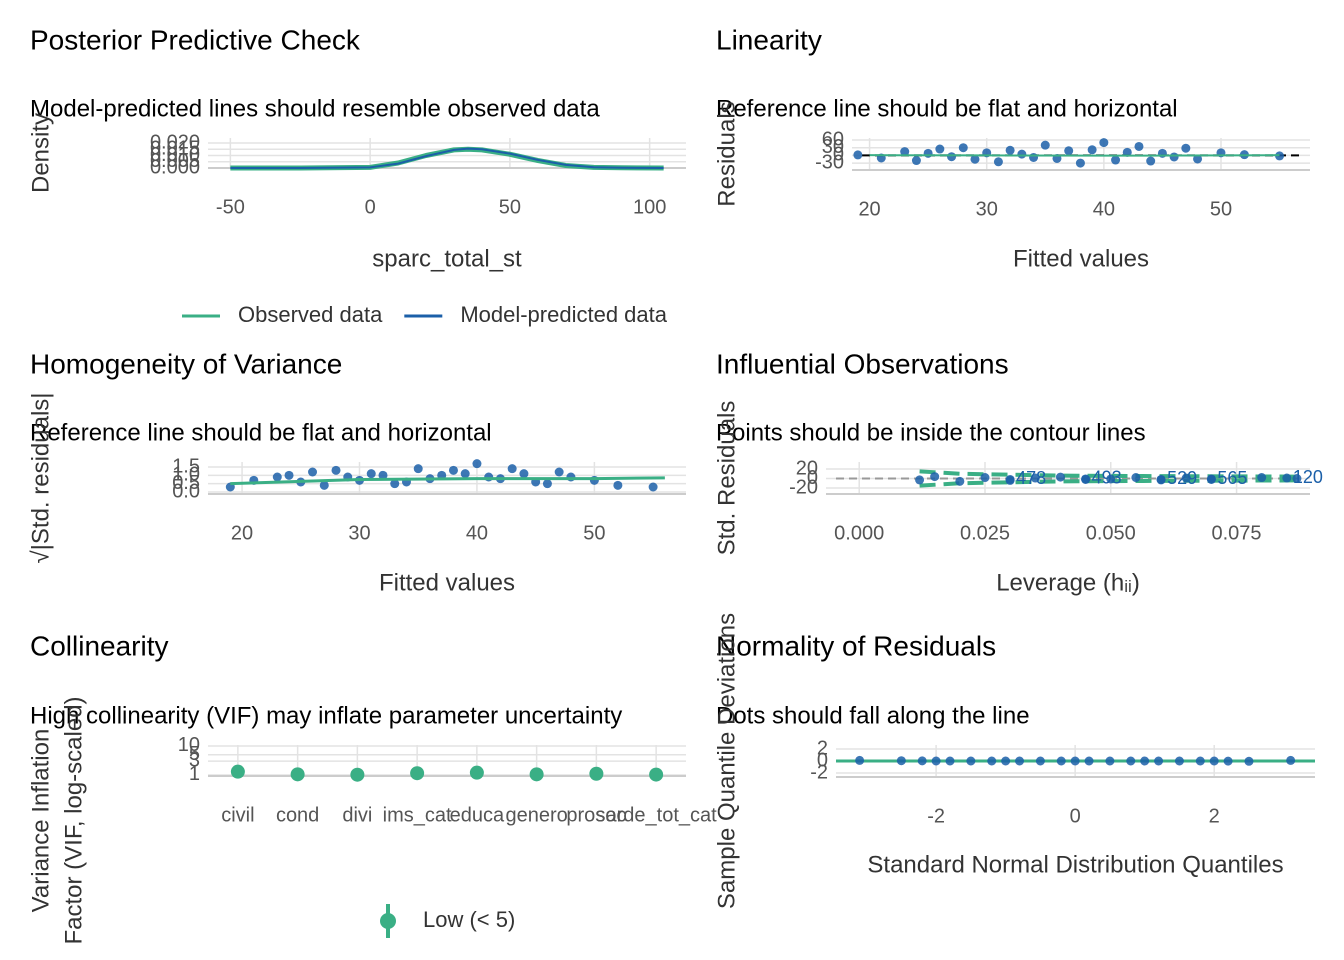 Image resolution: width=1344 pixels, height=960 pixels. What do you see at coordinates (186, 475) in the screenshot?
I see `y-tick-label: 1.0` at bounding box center [186, 475].